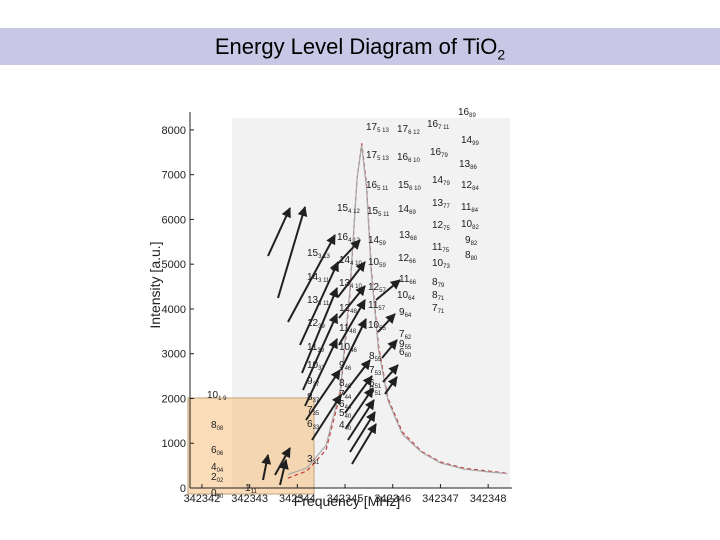 The width and height of the screenshot is (720, 540). Describe the element at coordinates (350, 261) in the screenshot. I see `energy-level-label: 144 10` at that location.